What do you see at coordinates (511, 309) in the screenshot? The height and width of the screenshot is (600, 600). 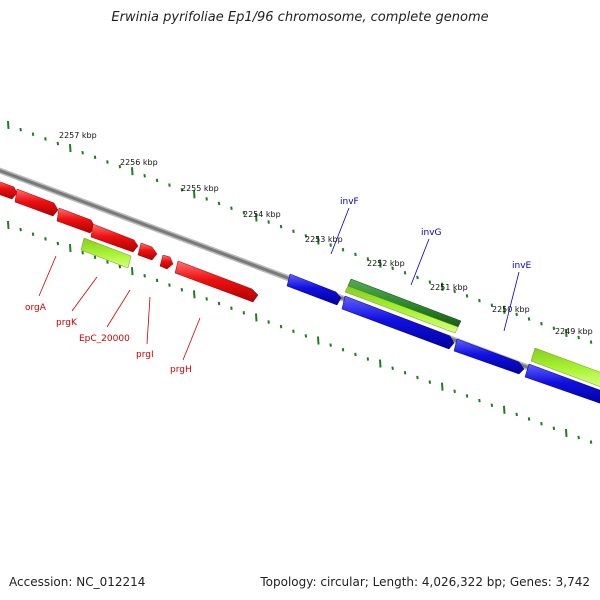 I see `kbp-label: 2250 kbp` at bounding box center [511, 309].